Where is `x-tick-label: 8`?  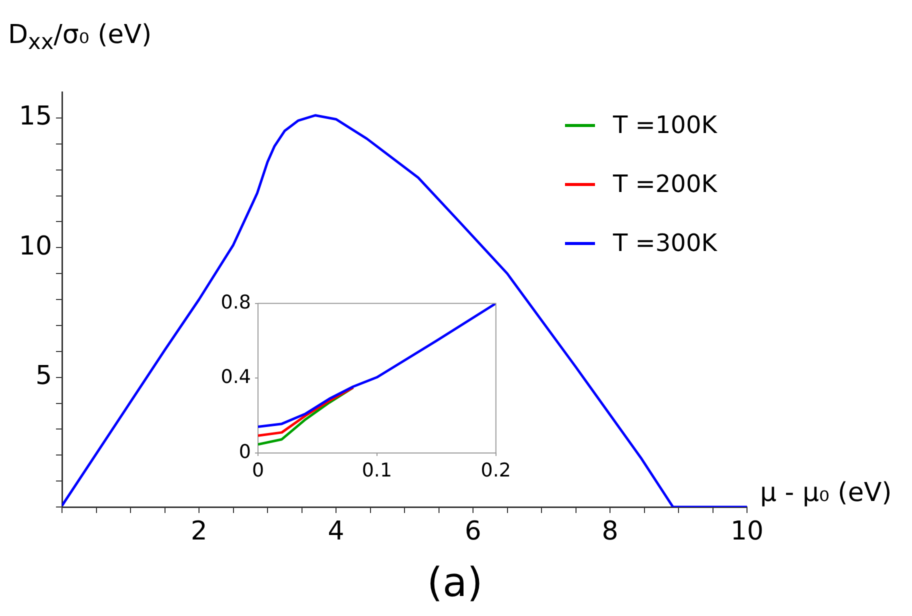
x-tick-label: 8 is located at coordinates (610, 531).